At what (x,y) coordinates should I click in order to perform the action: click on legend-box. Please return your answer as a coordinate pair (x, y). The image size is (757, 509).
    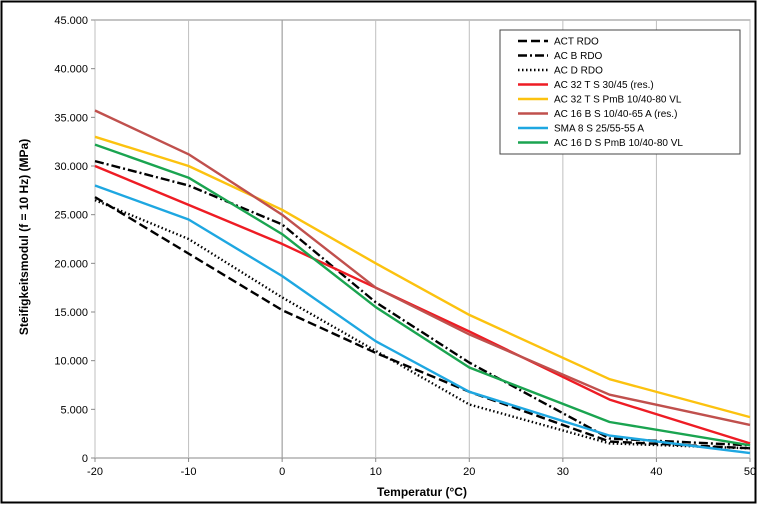
    Looking at the image, I should click on (620, 92).